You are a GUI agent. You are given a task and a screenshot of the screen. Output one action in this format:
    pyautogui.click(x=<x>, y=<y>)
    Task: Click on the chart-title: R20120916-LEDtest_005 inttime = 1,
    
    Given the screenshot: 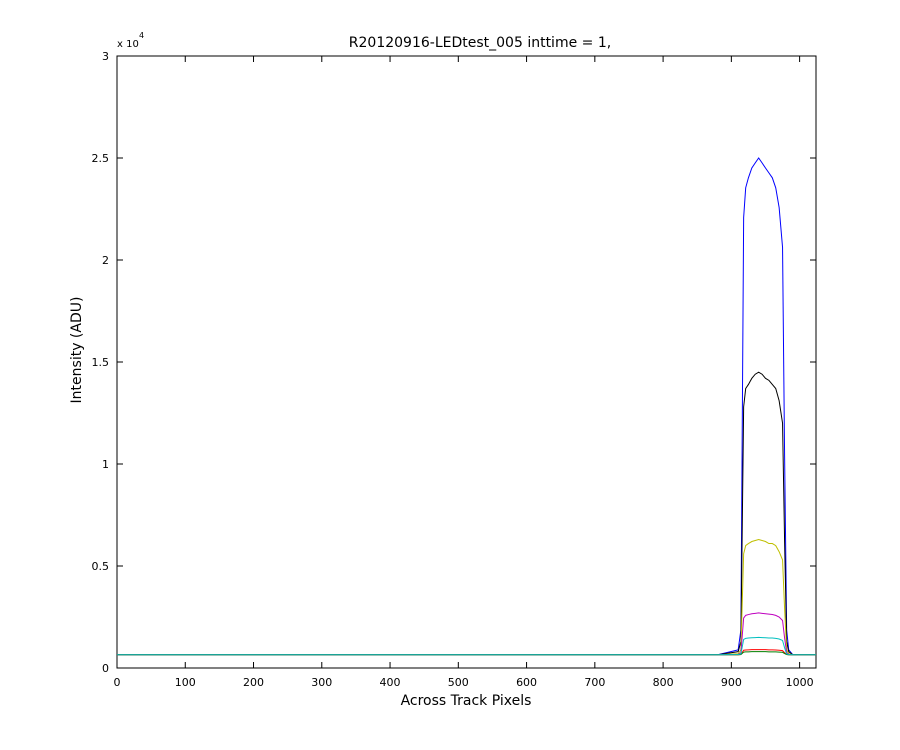 What is the action you would take?
    pyautogui.click(x=480, y=43)
    